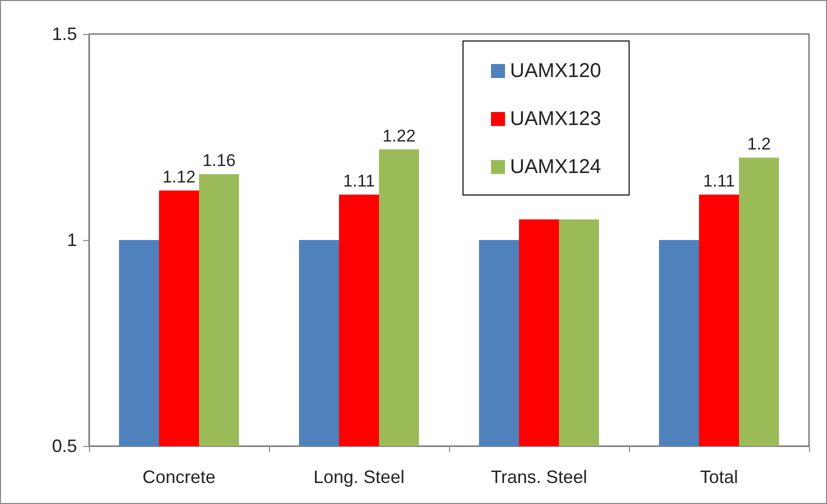 The width and height of the screenshot is (827, 504). What do you see at coordinates (759, 144) in the screenshot?
I see `data-label: 1.2` at bounding box center [759, 144].